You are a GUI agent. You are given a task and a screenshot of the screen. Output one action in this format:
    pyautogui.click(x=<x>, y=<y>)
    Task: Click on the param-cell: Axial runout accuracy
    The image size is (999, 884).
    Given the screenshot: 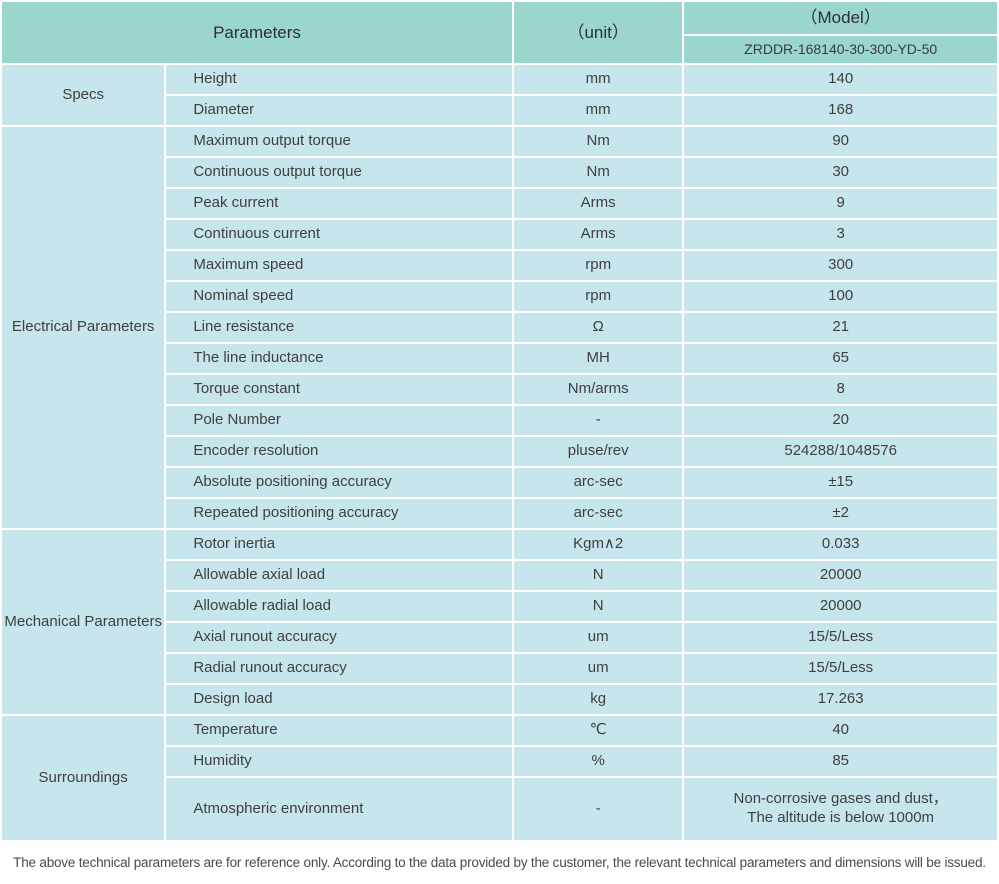 What is the action you would take?
    pyautogui.click(x=339, y=637)
    